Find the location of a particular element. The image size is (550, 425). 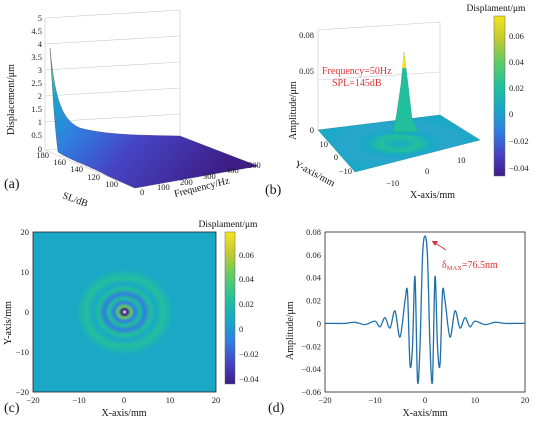

panel-c-y-label: Y-axis/mm is located at coordinates (8, 323).